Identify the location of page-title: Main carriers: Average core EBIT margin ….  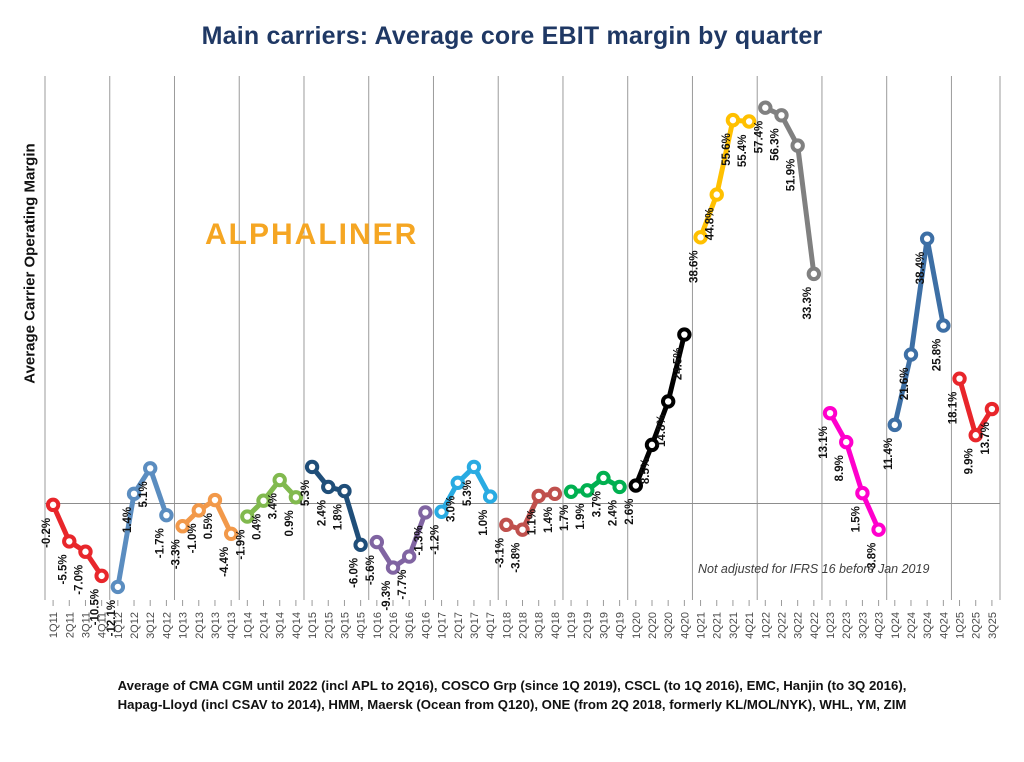
(512, 36).